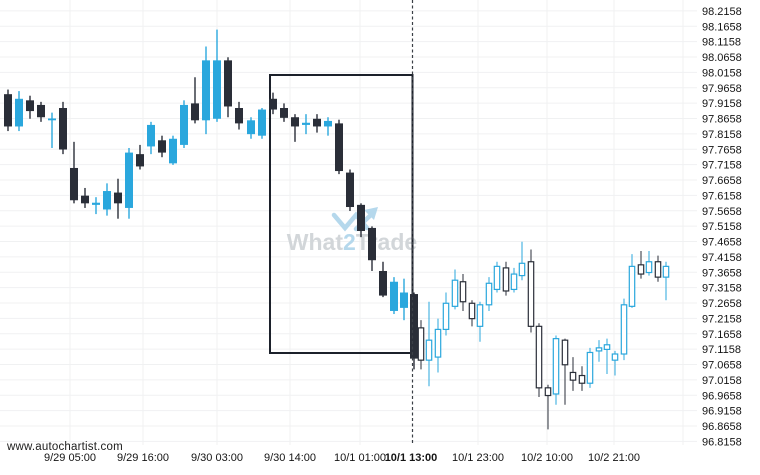  Describe the element at coordinates (722, 104) in the screenshot. I see `y-axis-label: 97.9158` at that location.